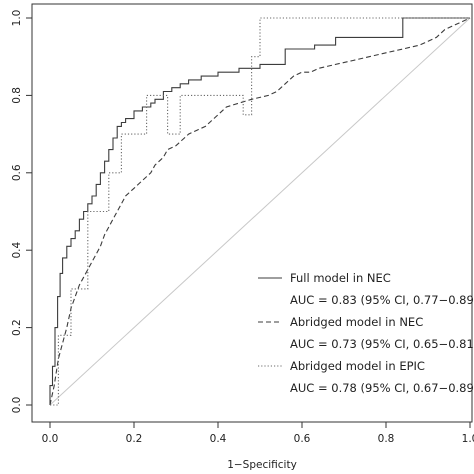 The image size is (474, 474). I want to click on legend-auc-2: AUC = 0.73 (95% CI, 0.65−0.81), so click(382, 344).